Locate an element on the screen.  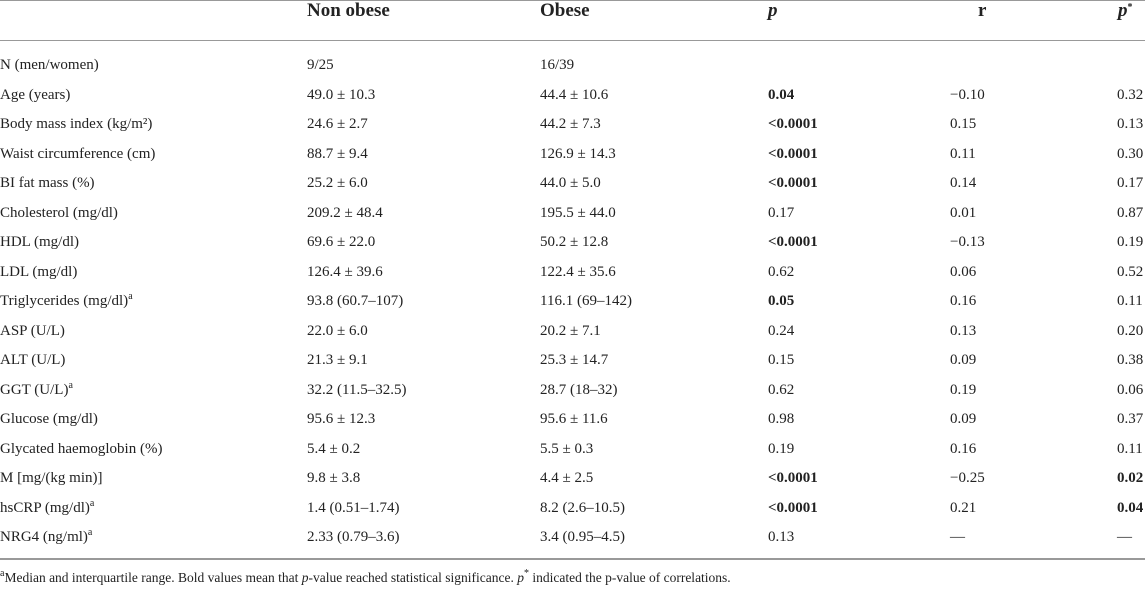
table-cell: 44.4 ± 10.6 is located at coordinates (574, 94).